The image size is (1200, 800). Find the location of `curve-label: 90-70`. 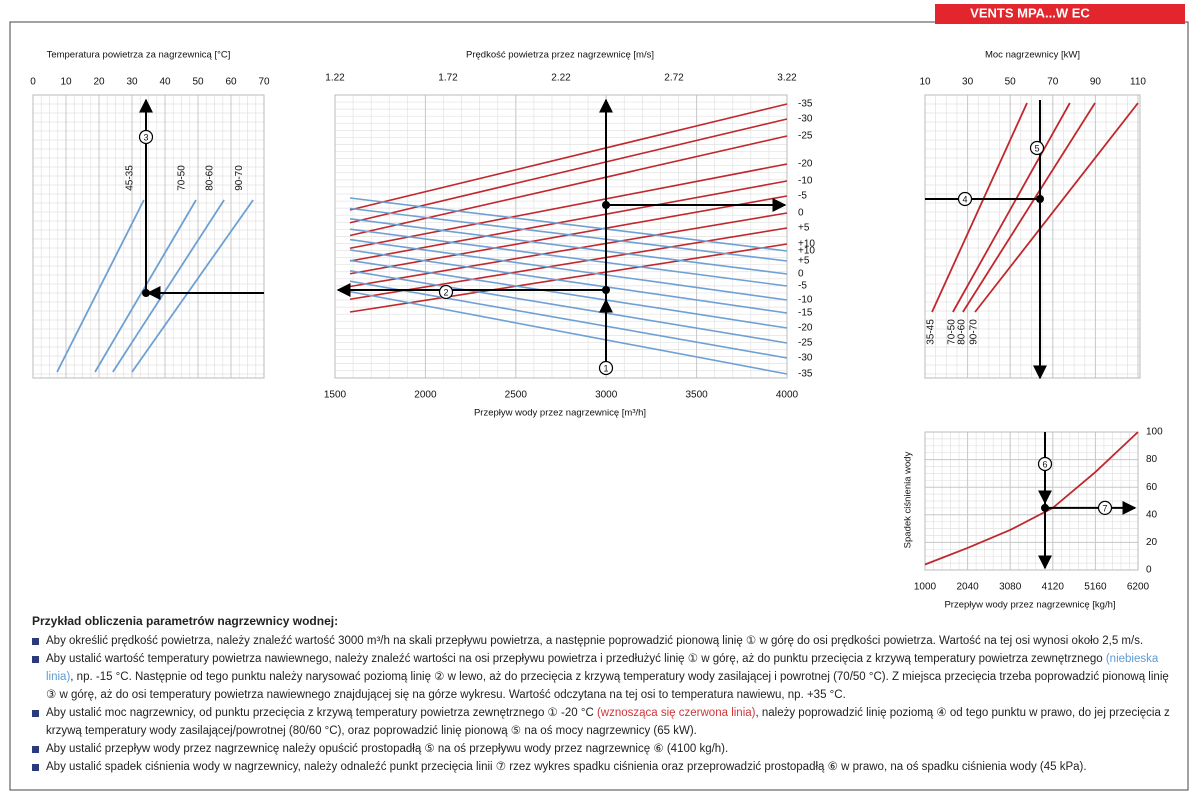

curve-label: 90-70 is located at coordinates (974, 332).